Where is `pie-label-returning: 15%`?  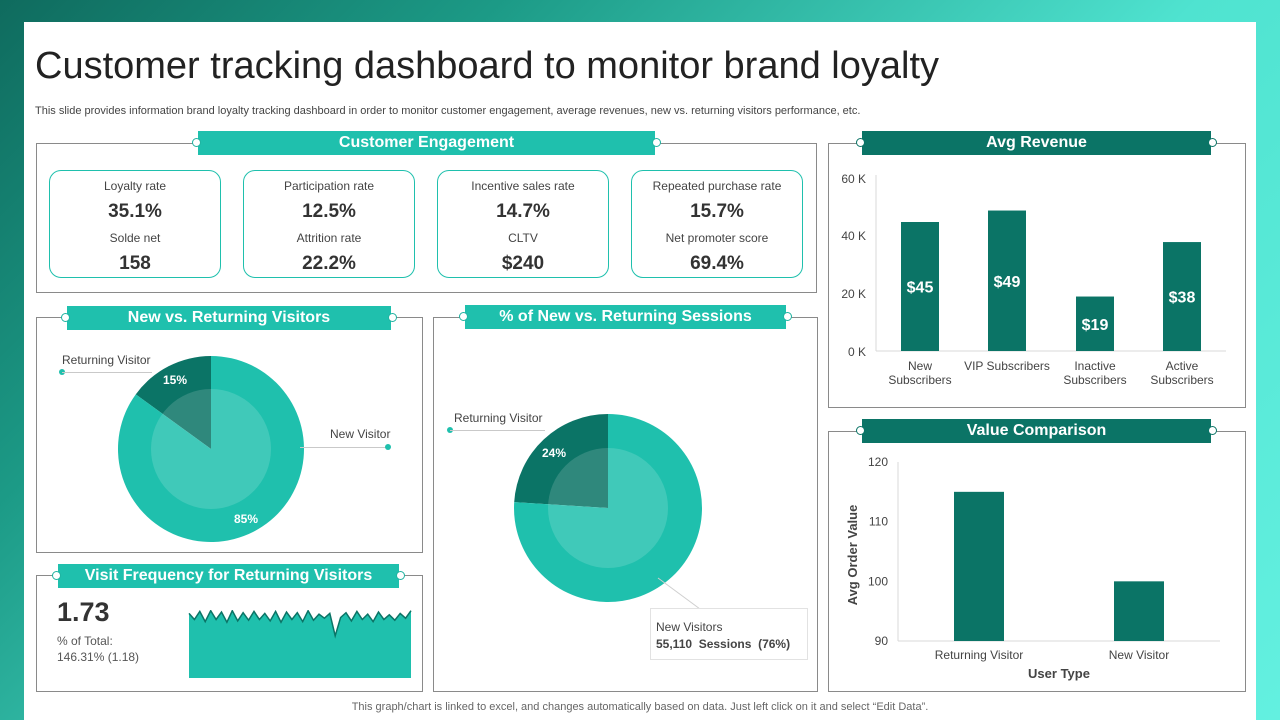
pie-label-returning: 15% is located at coordinates (175, 380).